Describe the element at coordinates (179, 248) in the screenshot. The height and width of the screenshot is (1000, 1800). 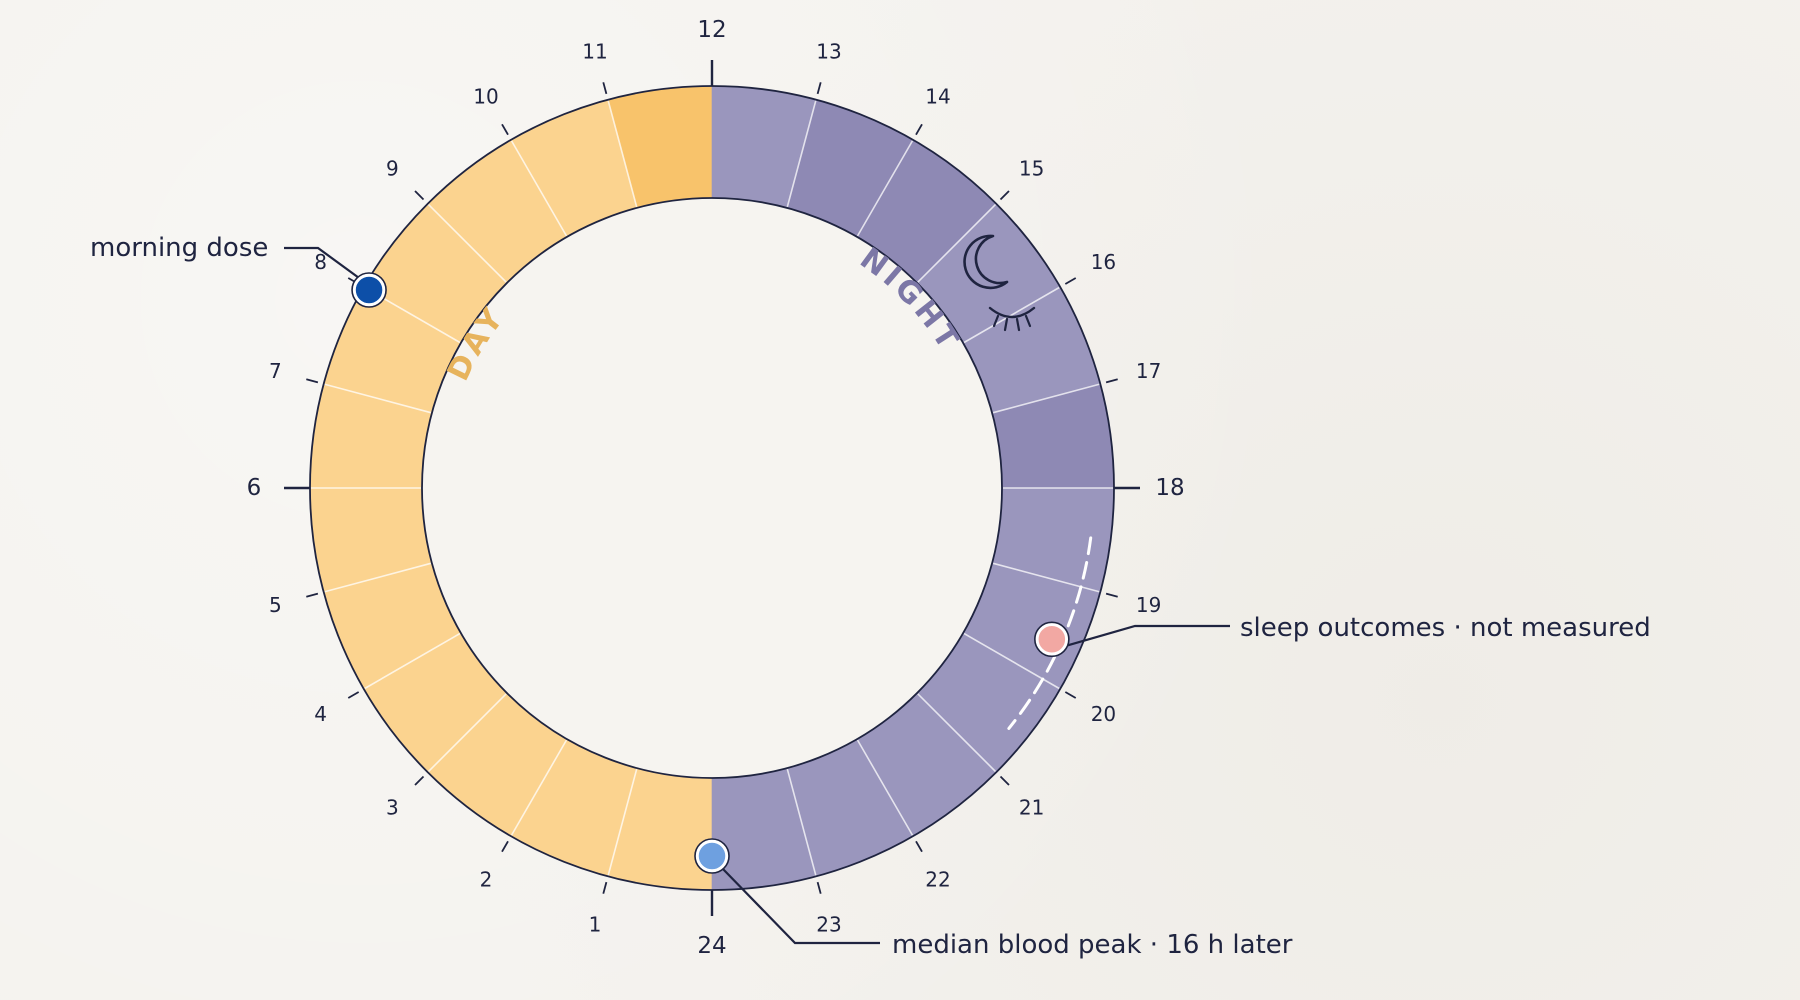
I see `morning-dose-label: morning dose` at that location.